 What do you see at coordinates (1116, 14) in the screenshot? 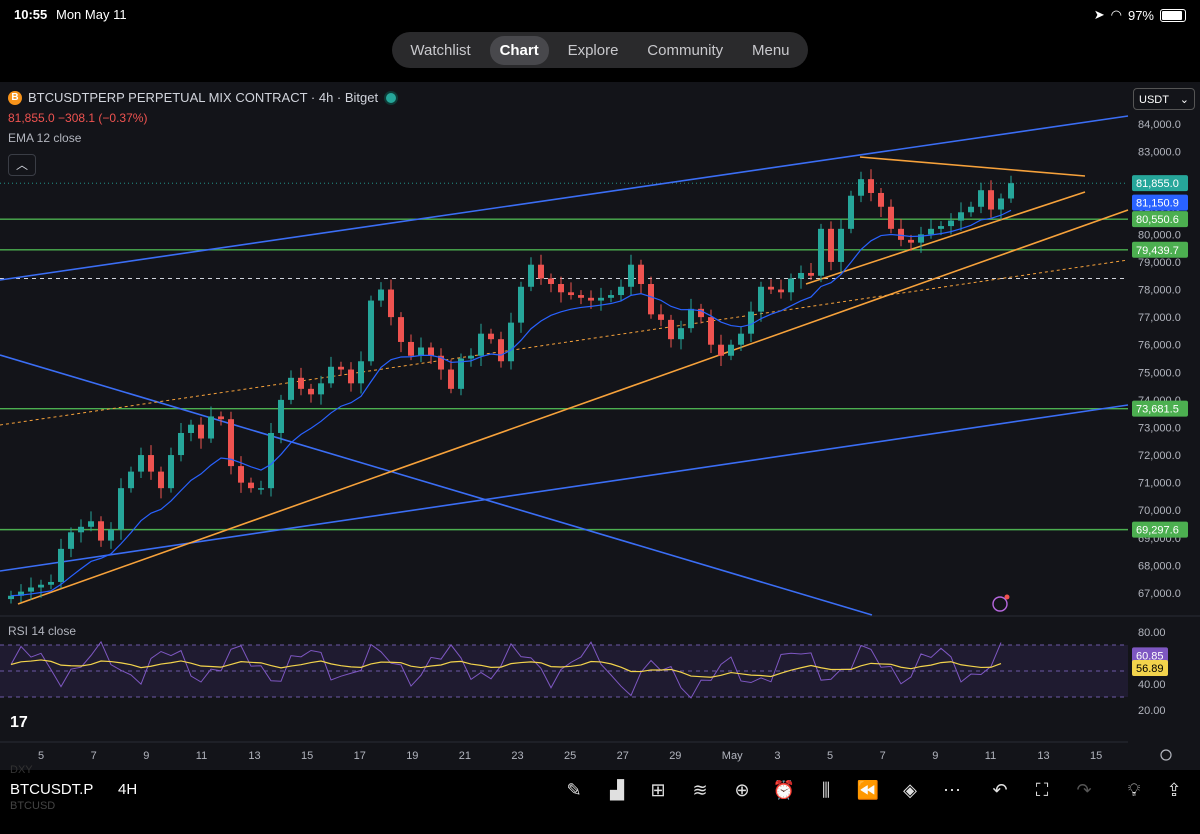
I see `wifi-icon: ◠` at bounding box center [1116, 14].